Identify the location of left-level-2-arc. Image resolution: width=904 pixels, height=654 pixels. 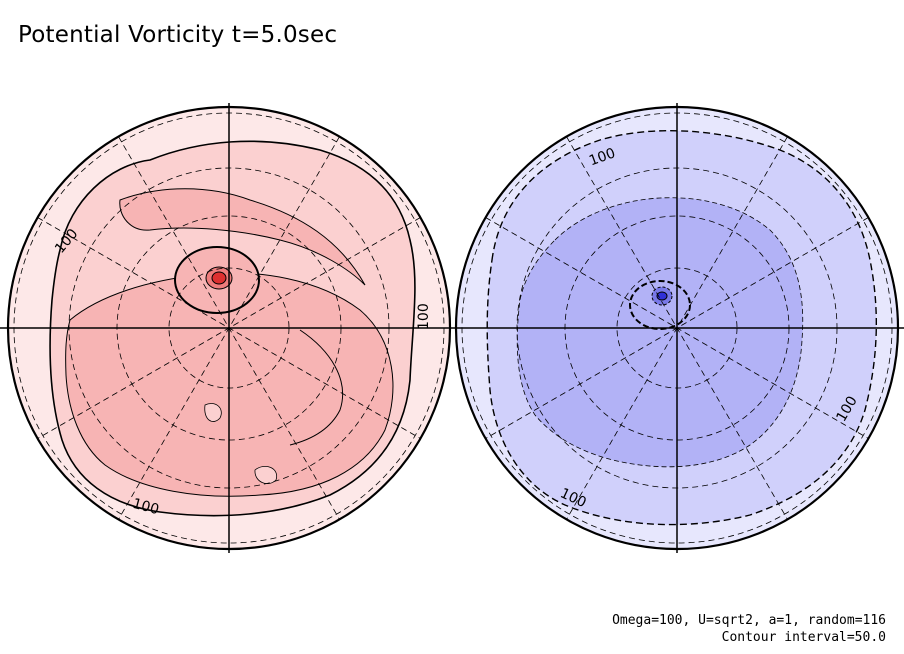
(242, 237).